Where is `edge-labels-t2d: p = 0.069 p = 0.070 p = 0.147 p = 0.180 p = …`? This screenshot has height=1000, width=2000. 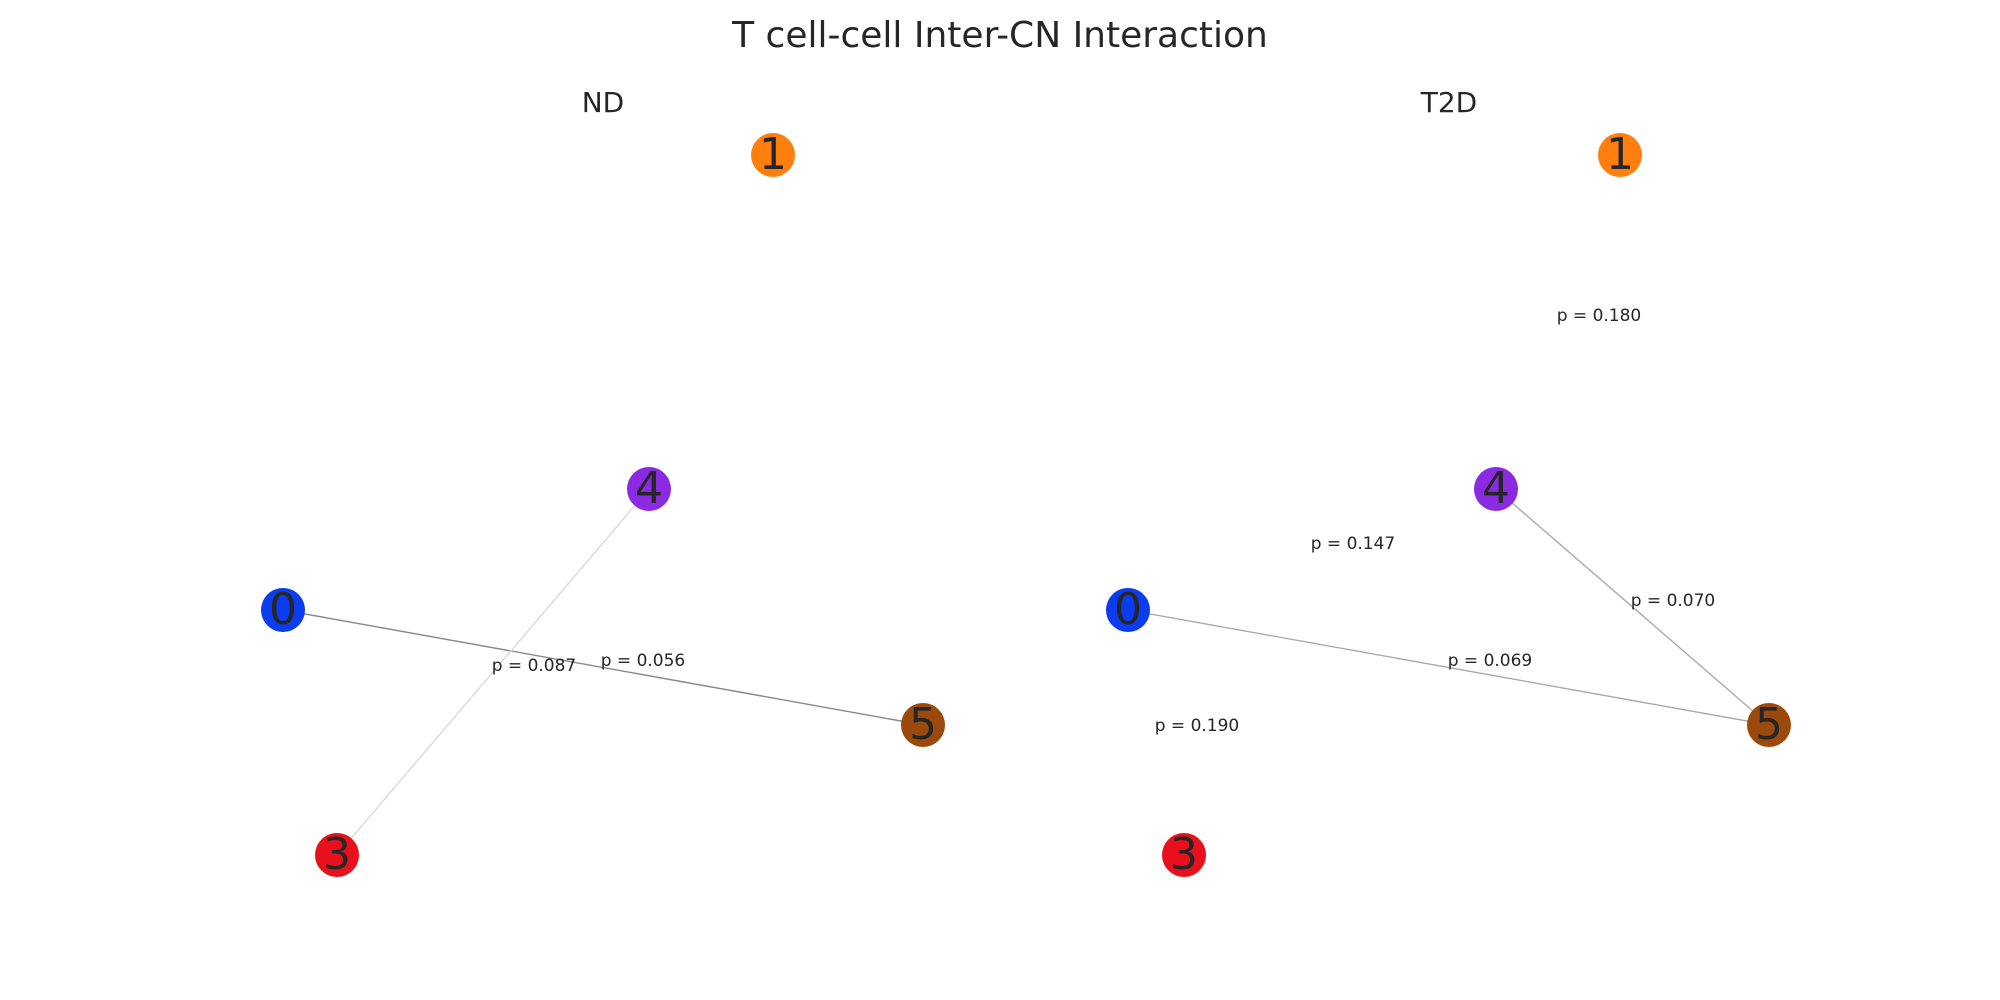
edge-labels-t2d: p = 0.069 p = 0.070 p = 0.147 p = 0.180 p = … is located at coordinates (1435, 521).